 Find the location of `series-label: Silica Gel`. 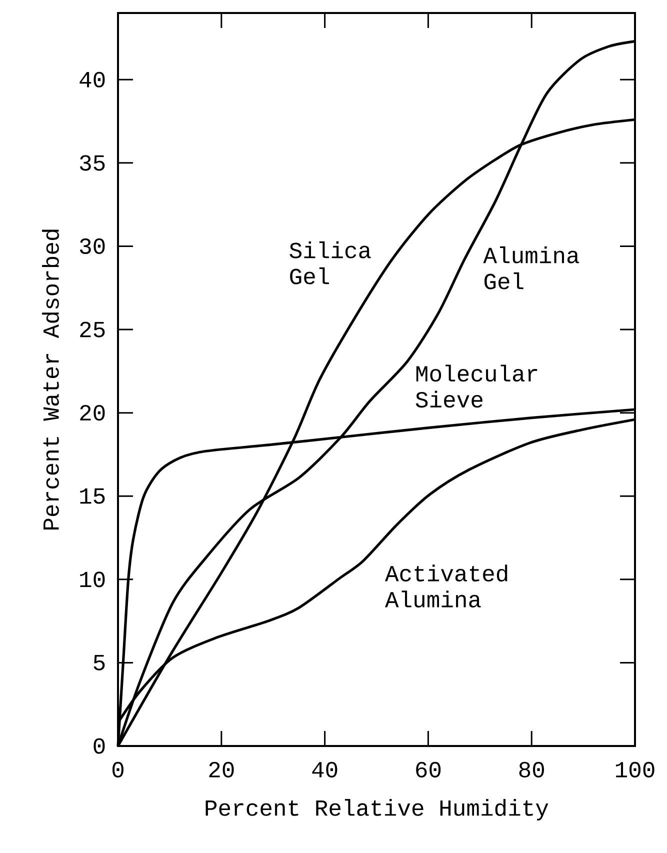

series-label: Silica Gel is located at coordinates (330, 262).